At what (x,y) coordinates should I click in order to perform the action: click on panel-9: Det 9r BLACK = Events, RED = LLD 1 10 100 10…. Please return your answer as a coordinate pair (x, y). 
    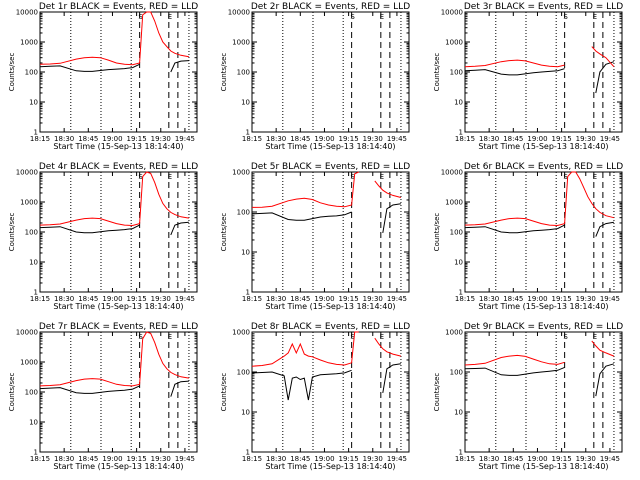
    Looking at the image, I should click on (528, 396).